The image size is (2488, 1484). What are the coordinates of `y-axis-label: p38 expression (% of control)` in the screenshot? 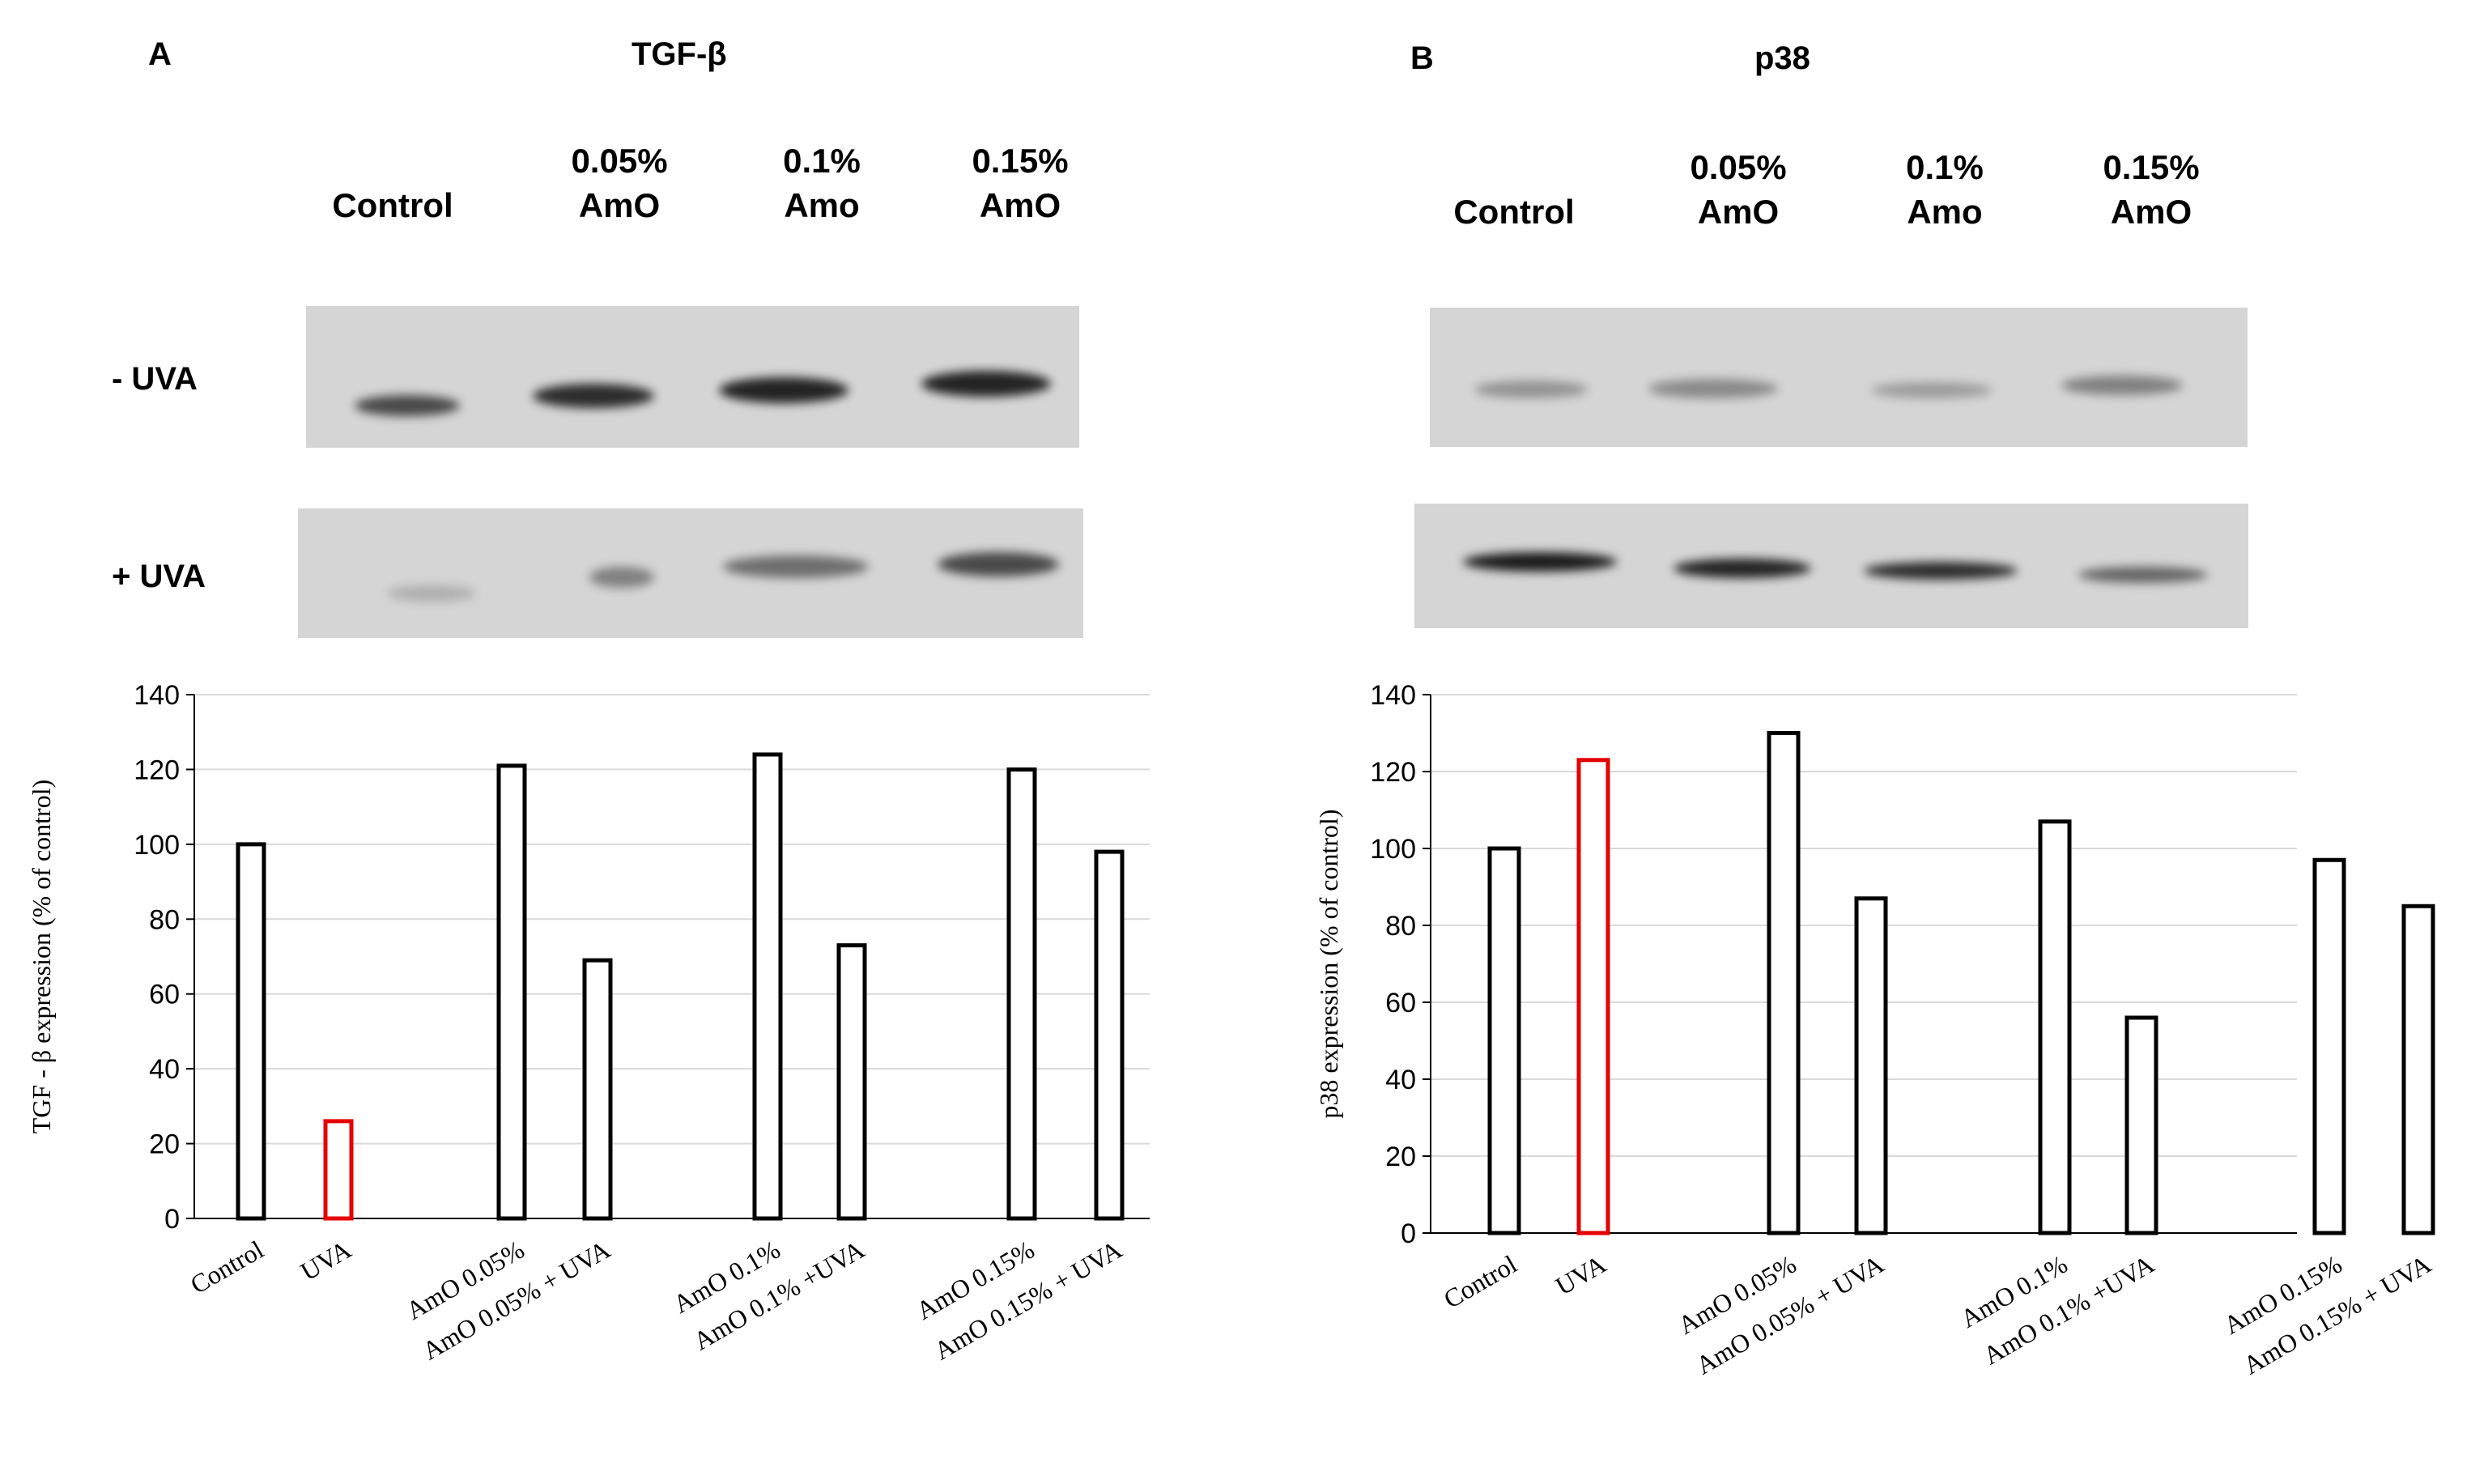 It's located at (1328, 963).